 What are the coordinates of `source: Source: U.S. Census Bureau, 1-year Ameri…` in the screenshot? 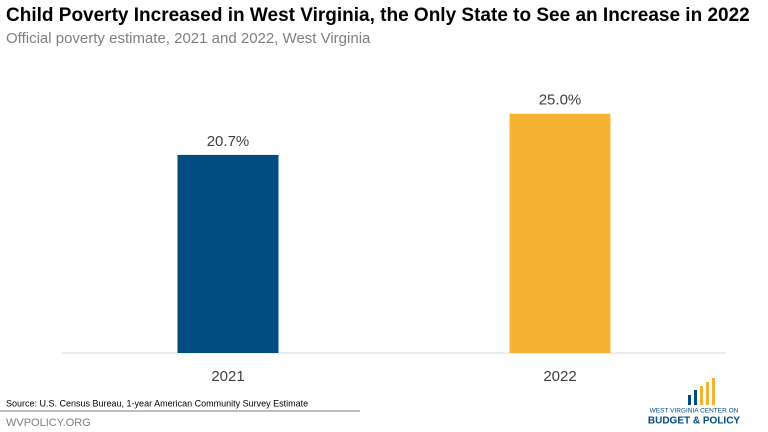 It's located at (157, 403).